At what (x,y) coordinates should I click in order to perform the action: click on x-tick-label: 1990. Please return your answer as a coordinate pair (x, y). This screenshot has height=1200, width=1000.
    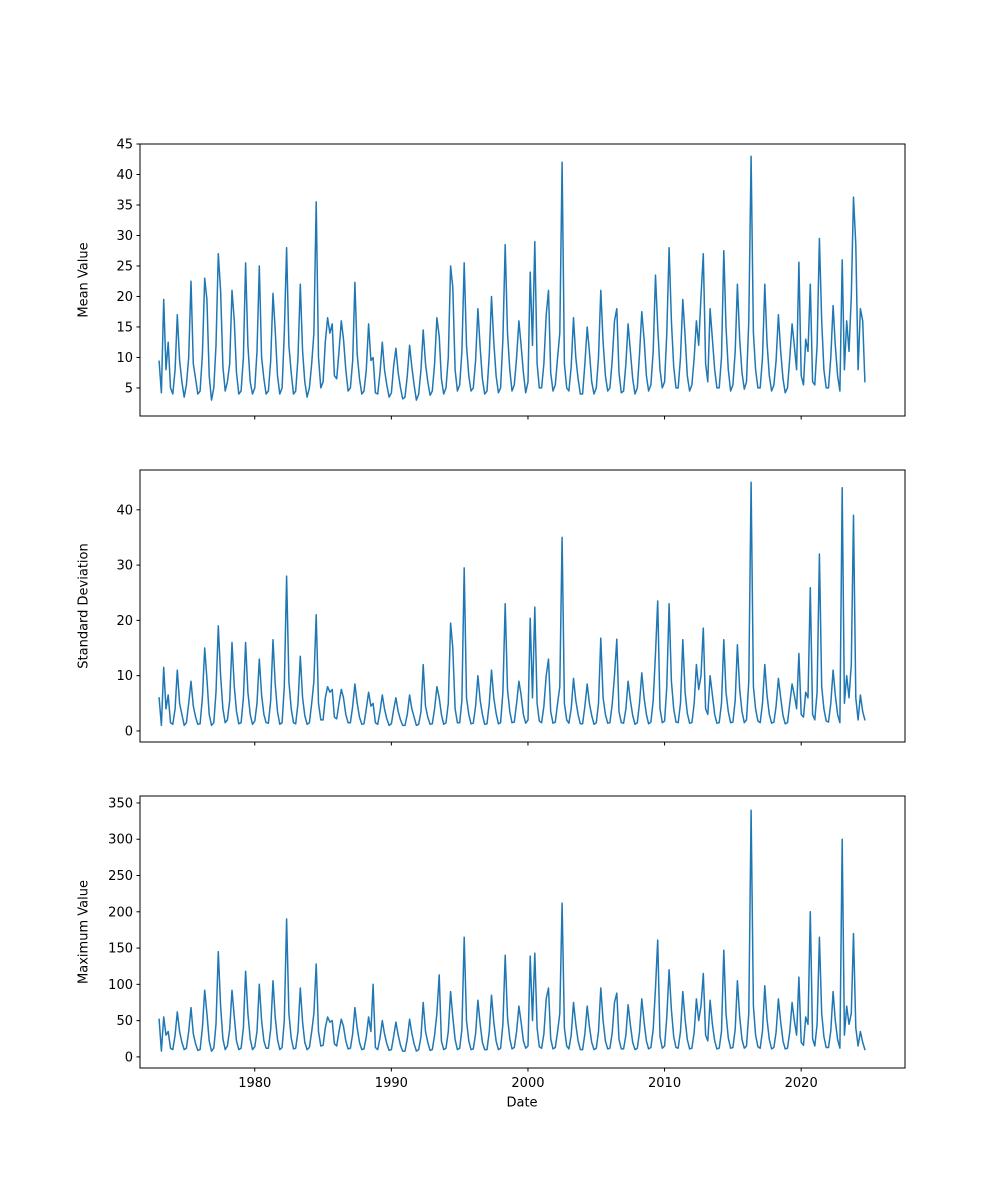
    Looking at the image, I should click on (391, 1083).